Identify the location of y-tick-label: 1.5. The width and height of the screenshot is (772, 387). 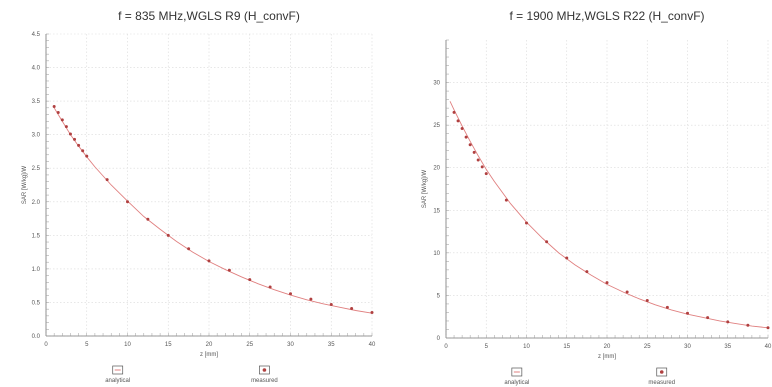
(36, 236).